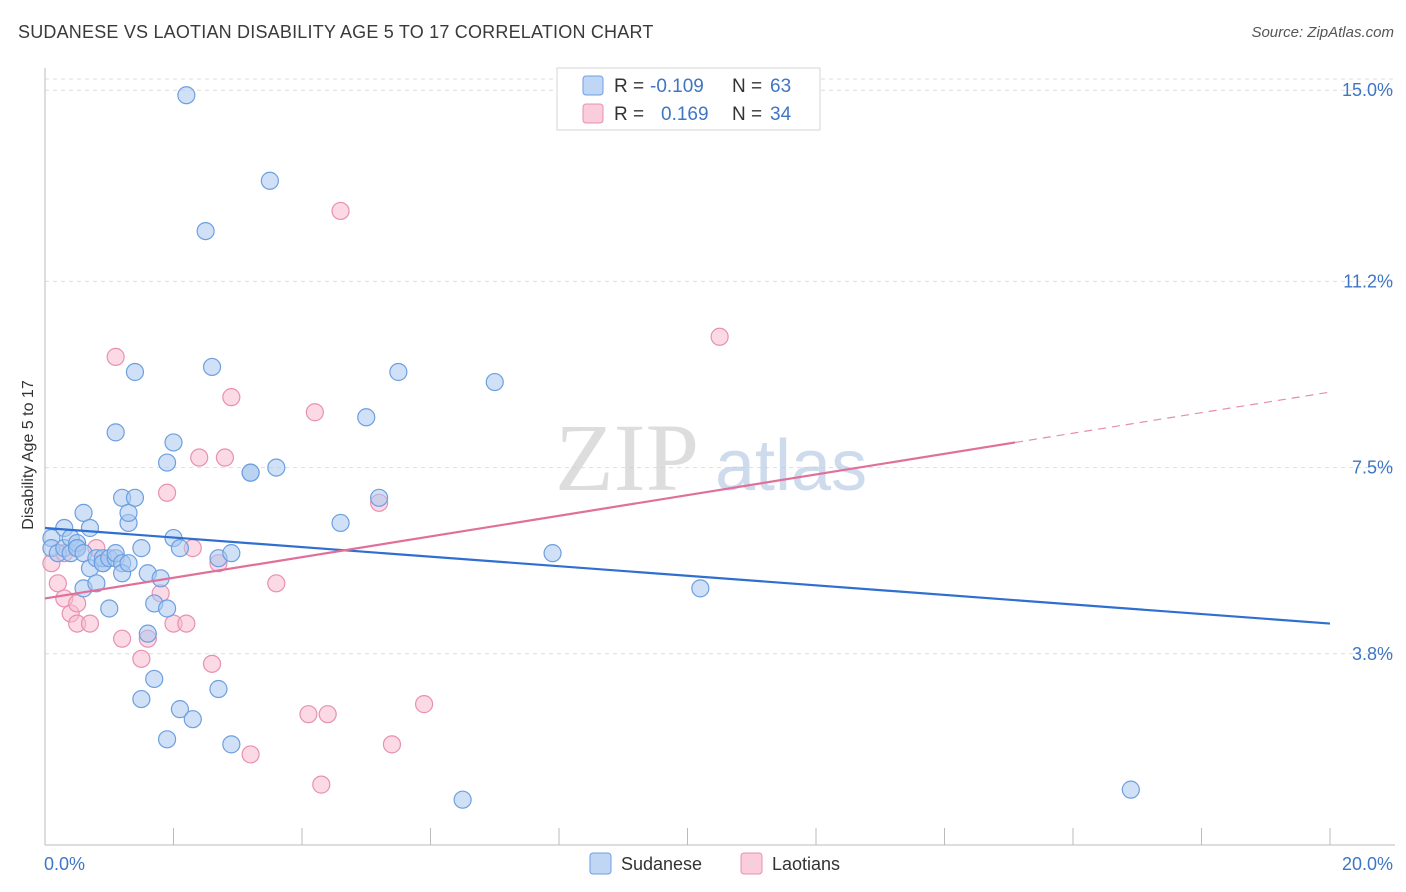 The width and height of the screenshot is (1406, 892). What do you see at coordinates (688, 99) in the screenshot?
I see `correlation-legend: R = -0.109 N = 63 R = 0.169 N = 34` at bounding box center [688, 99].